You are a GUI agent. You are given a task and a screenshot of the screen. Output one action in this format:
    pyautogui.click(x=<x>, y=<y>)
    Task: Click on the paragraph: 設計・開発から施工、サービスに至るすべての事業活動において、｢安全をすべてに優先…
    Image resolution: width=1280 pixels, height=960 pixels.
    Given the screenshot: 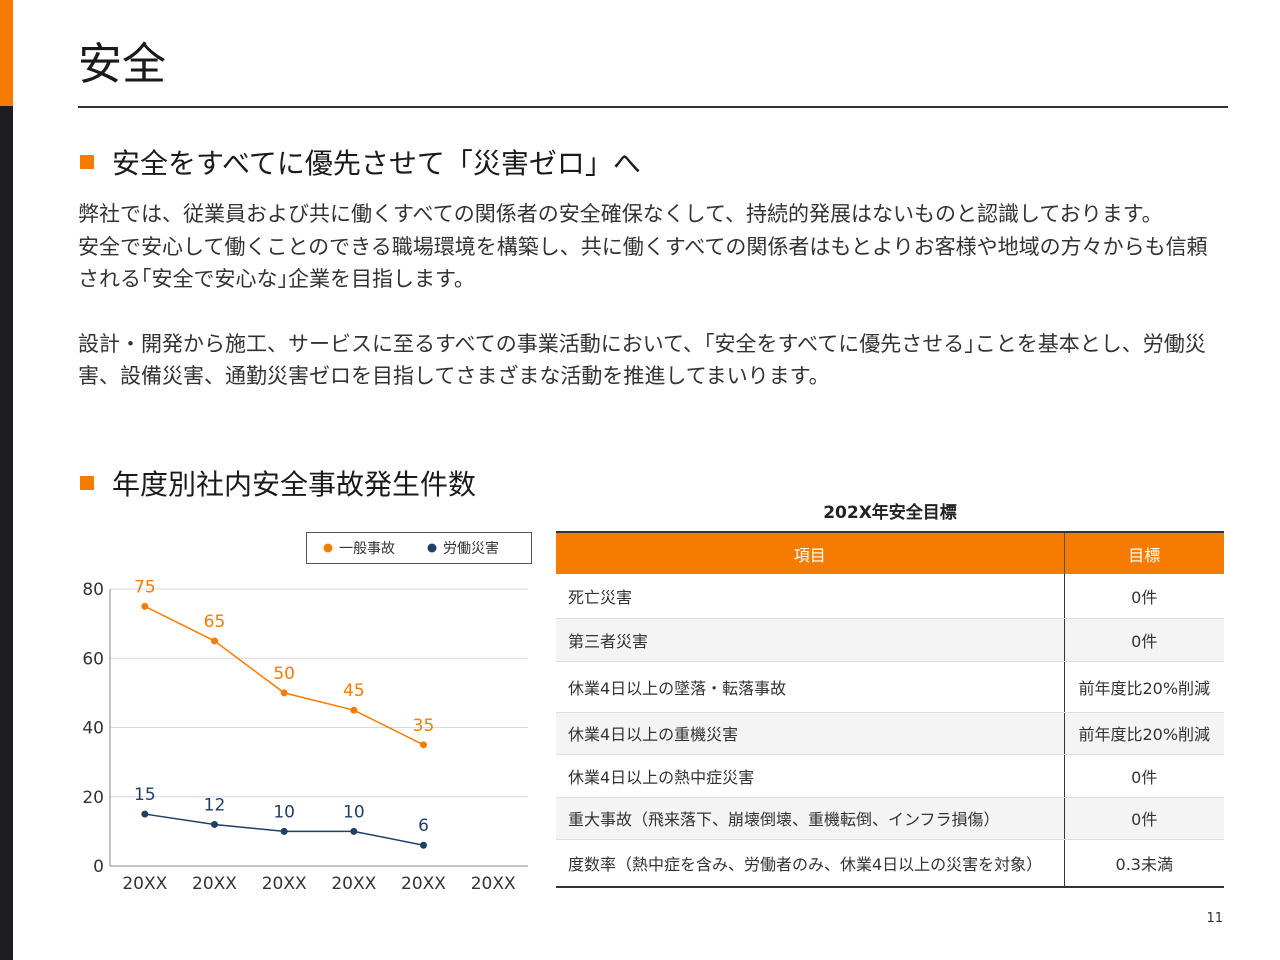 What is the action you would take?
    pyautogui.click(x=642, y=360)
    